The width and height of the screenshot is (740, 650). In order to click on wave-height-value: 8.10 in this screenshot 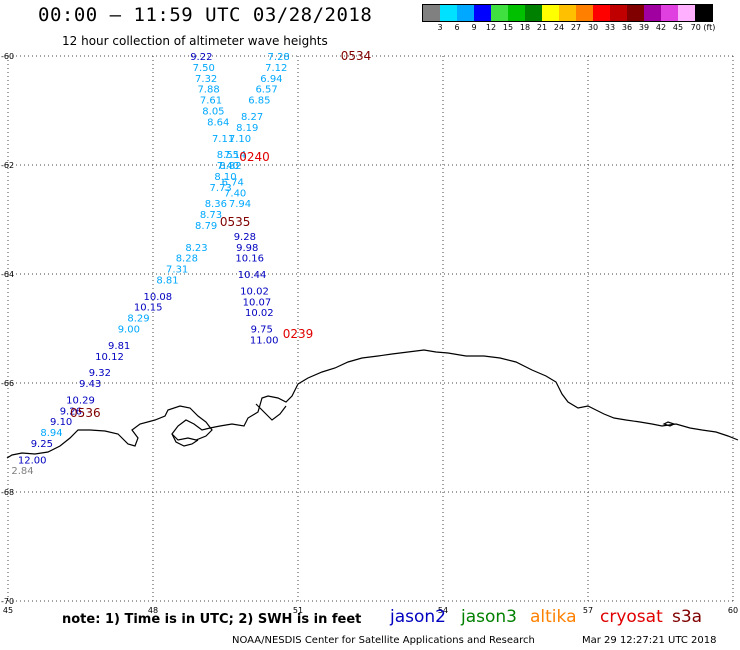, I will do `click(225, 177)`.